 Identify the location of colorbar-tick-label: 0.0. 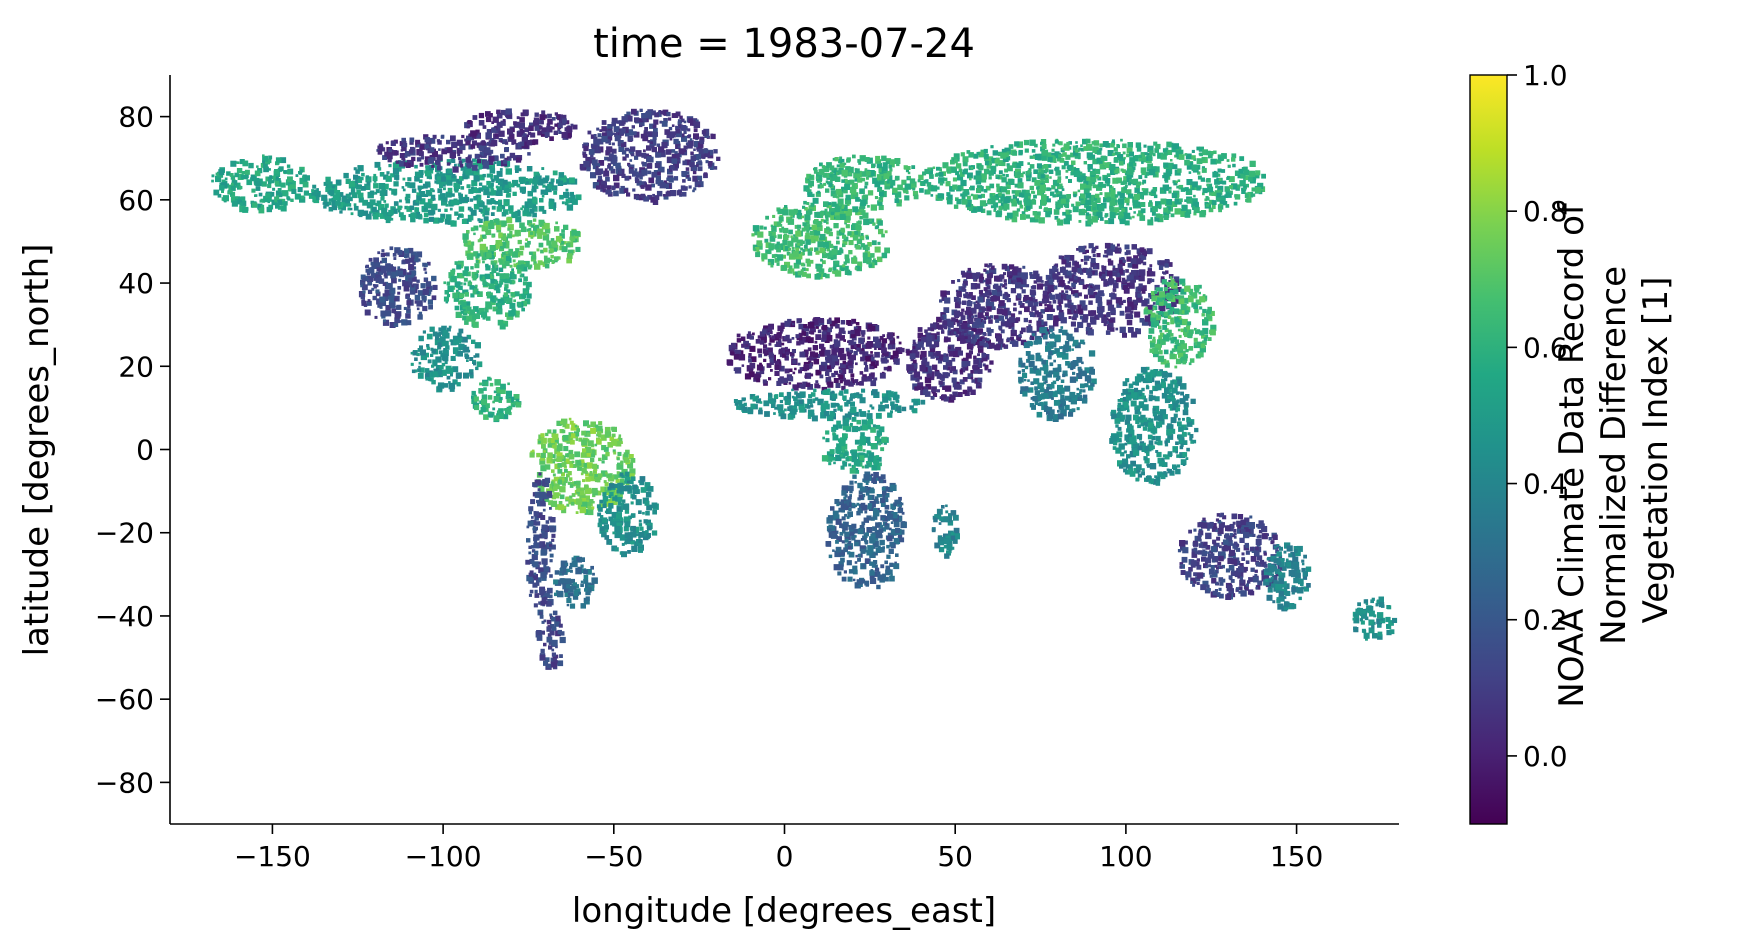
(1545, 756).